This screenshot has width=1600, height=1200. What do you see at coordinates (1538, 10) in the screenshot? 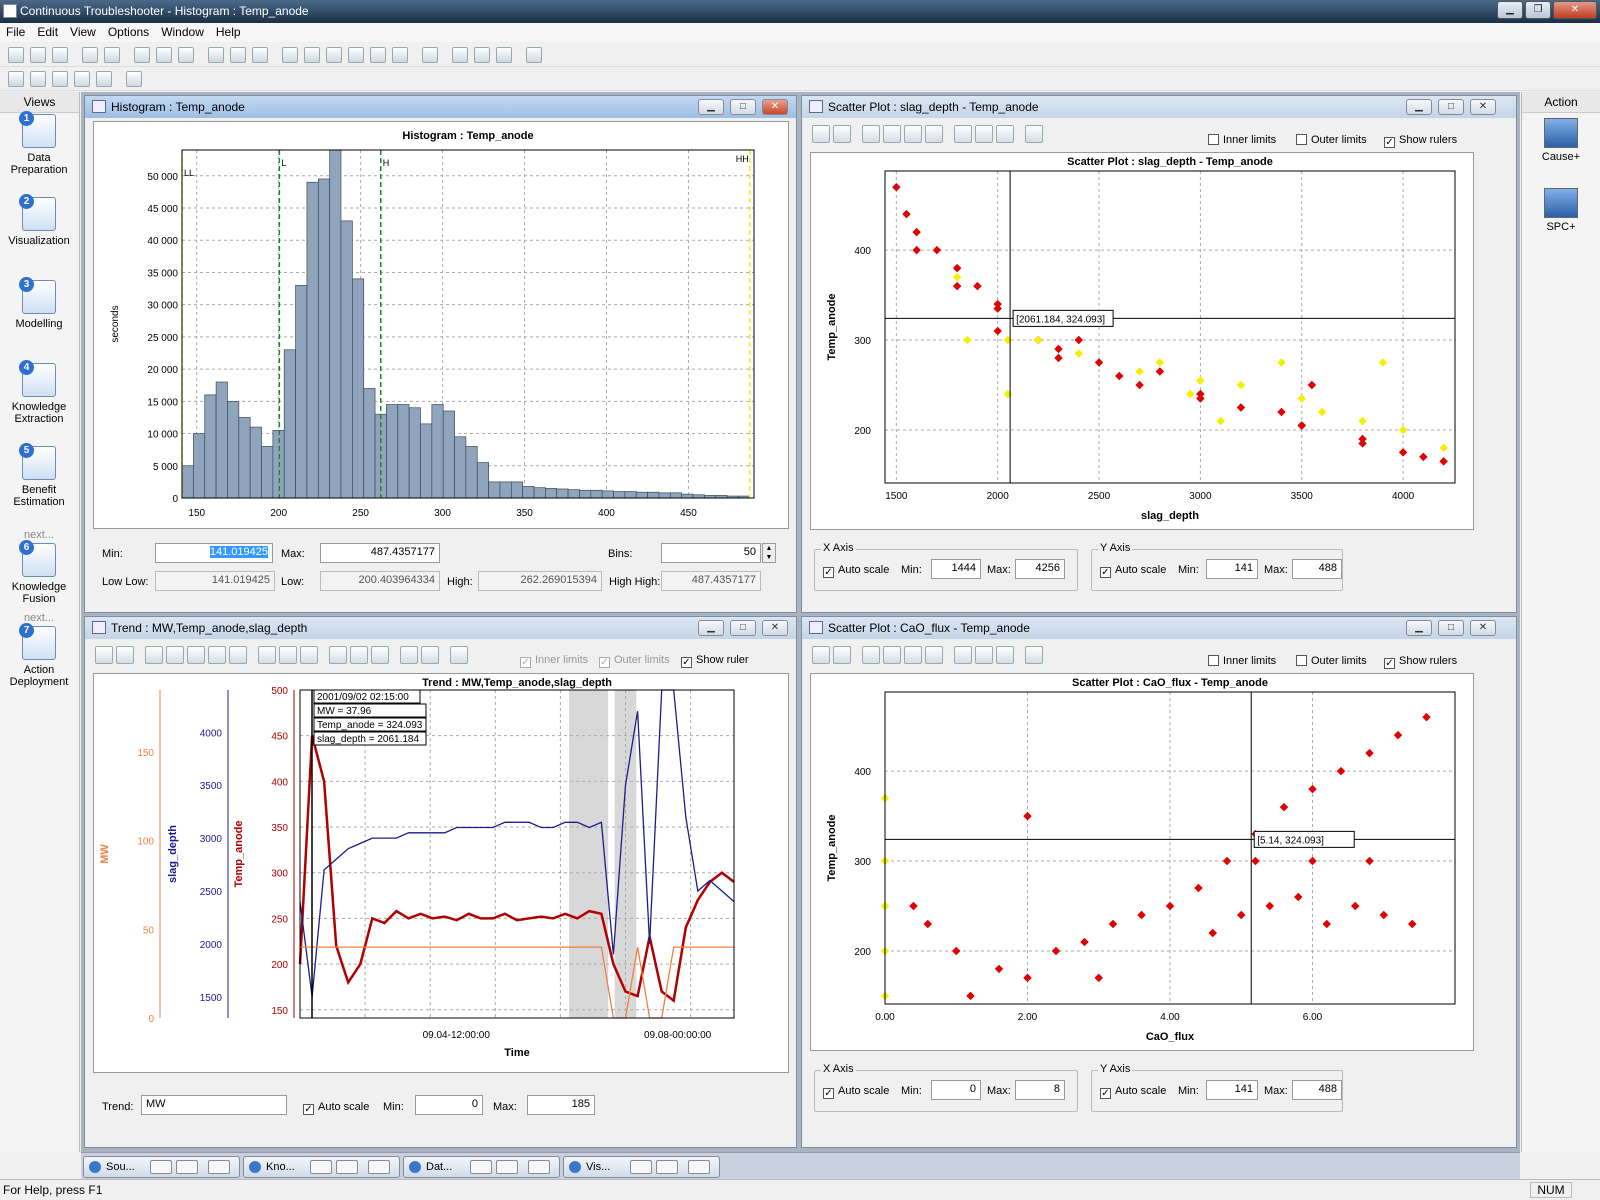
I see `restore-button: ❐` at bounding box center [1538, 10].